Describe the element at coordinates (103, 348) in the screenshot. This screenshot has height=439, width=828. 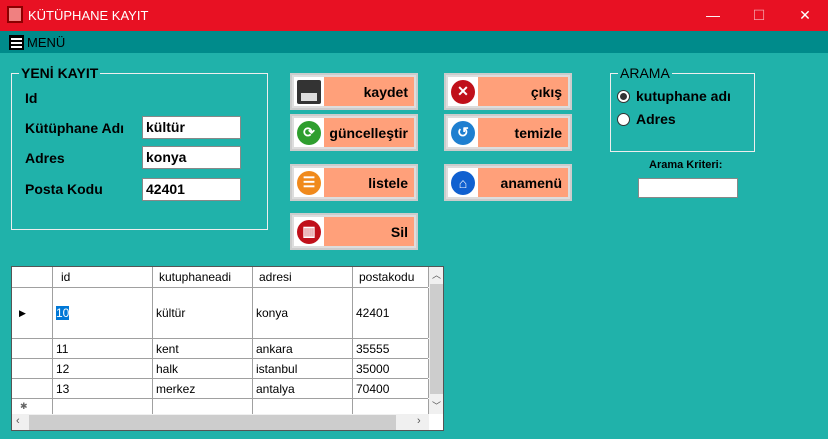
I see `table-cell: 11` at that location.